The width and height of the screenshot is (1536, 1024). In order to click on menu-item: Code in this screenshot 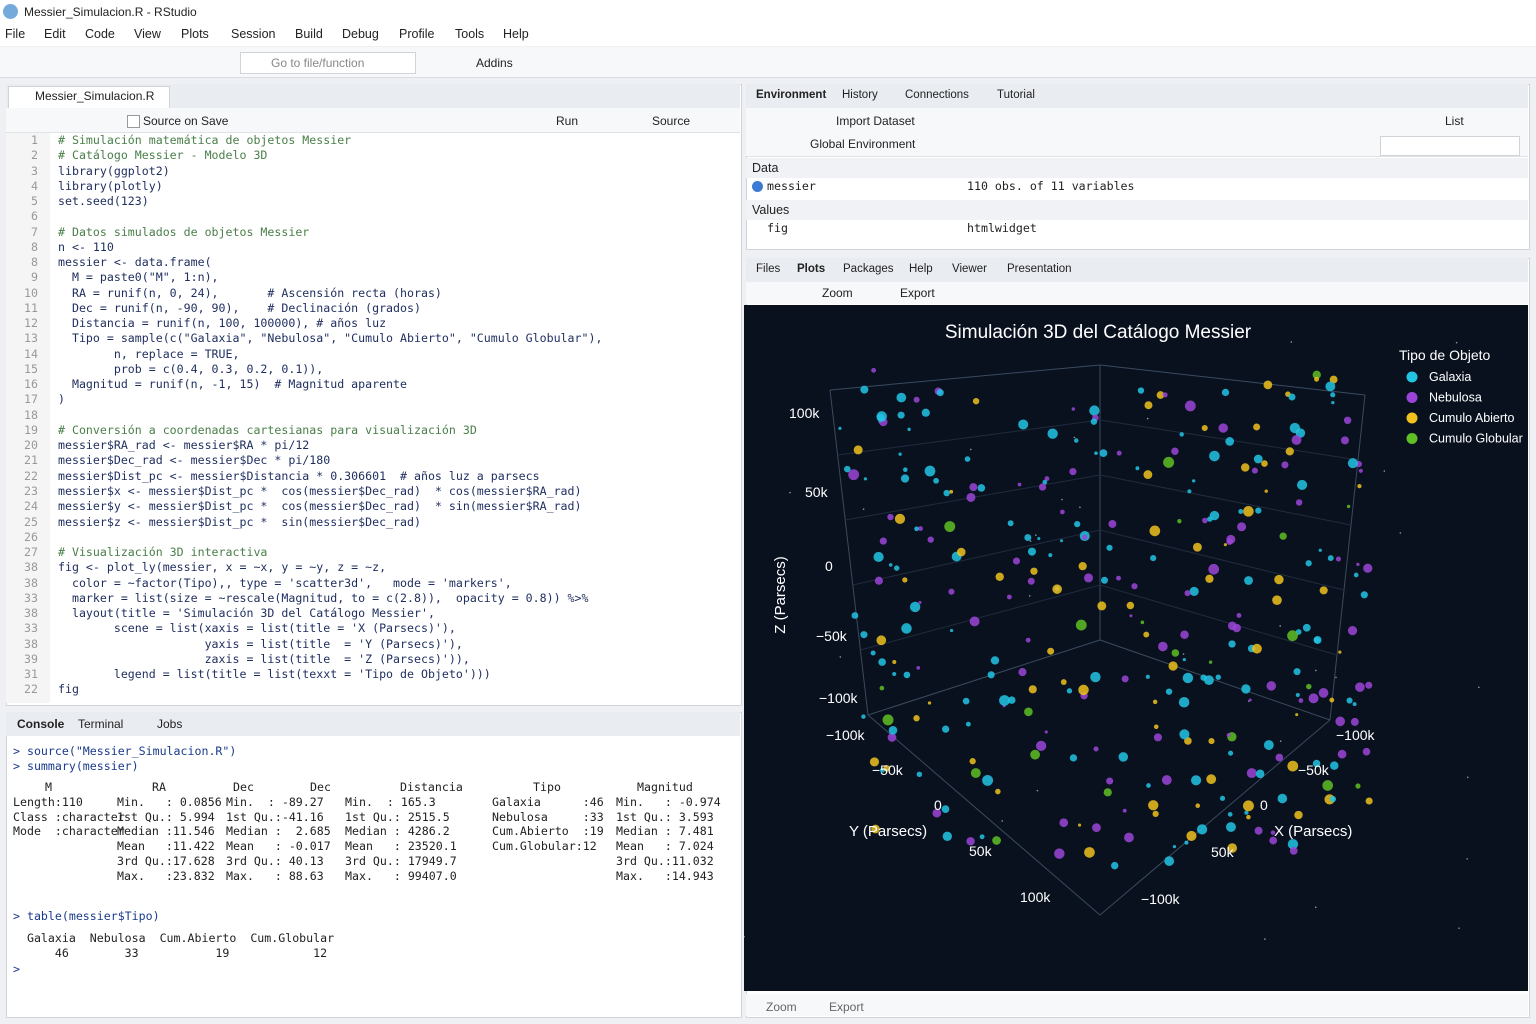, I will do `click(100, 34)`.